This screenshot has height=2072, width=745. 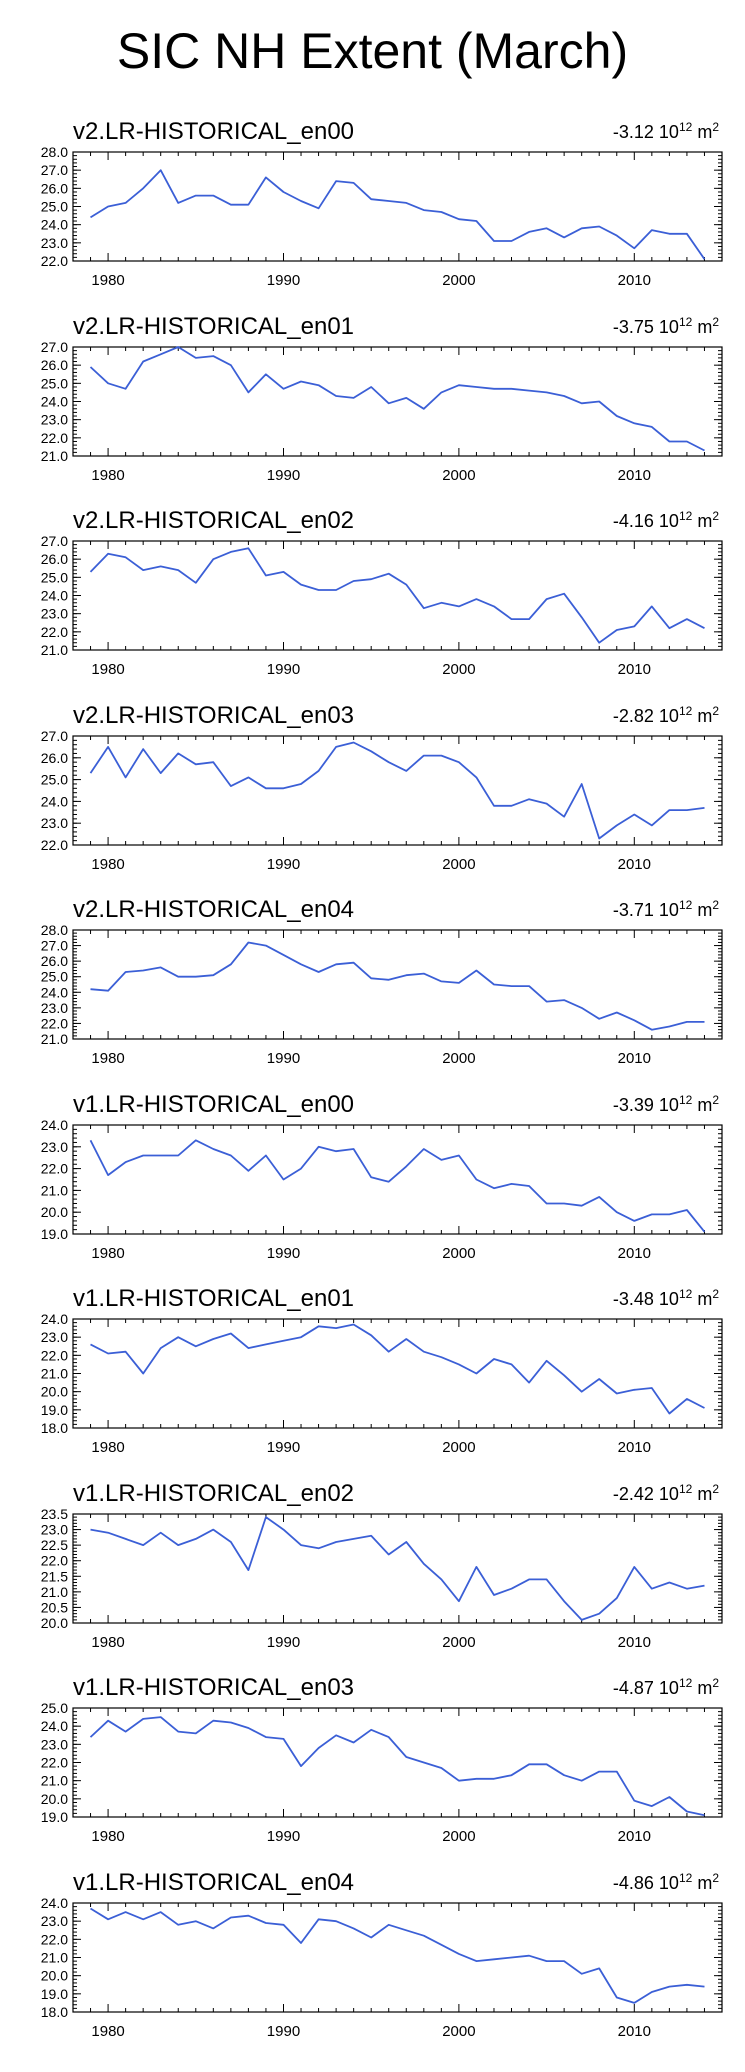 What do you see at coordinates (54, 946) in the screenshot?
I see `y-tick-label: 27.0` at bounding box center [54, 946].